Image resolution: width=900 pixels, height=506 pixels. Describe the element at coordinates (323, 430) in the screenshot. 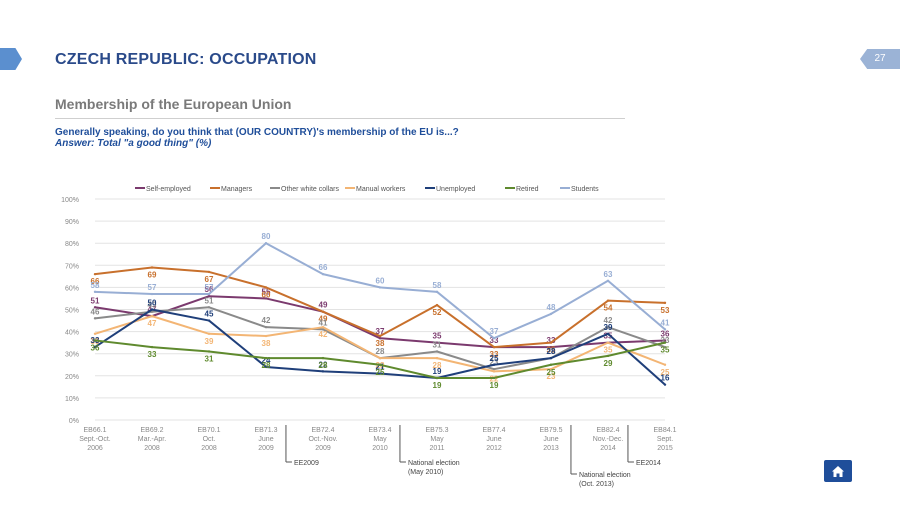

I see `x-tick-label: EB72.4` at that location.